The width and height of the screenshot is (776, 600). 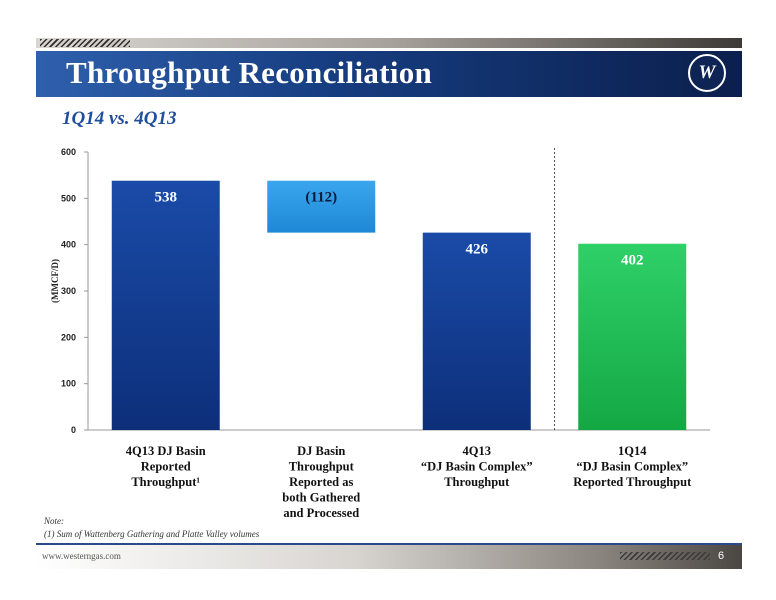 What do you see at coordinates (632, 261) in the screenshot?
I see `data-label-3: 402` at bounding box center [632, 261].